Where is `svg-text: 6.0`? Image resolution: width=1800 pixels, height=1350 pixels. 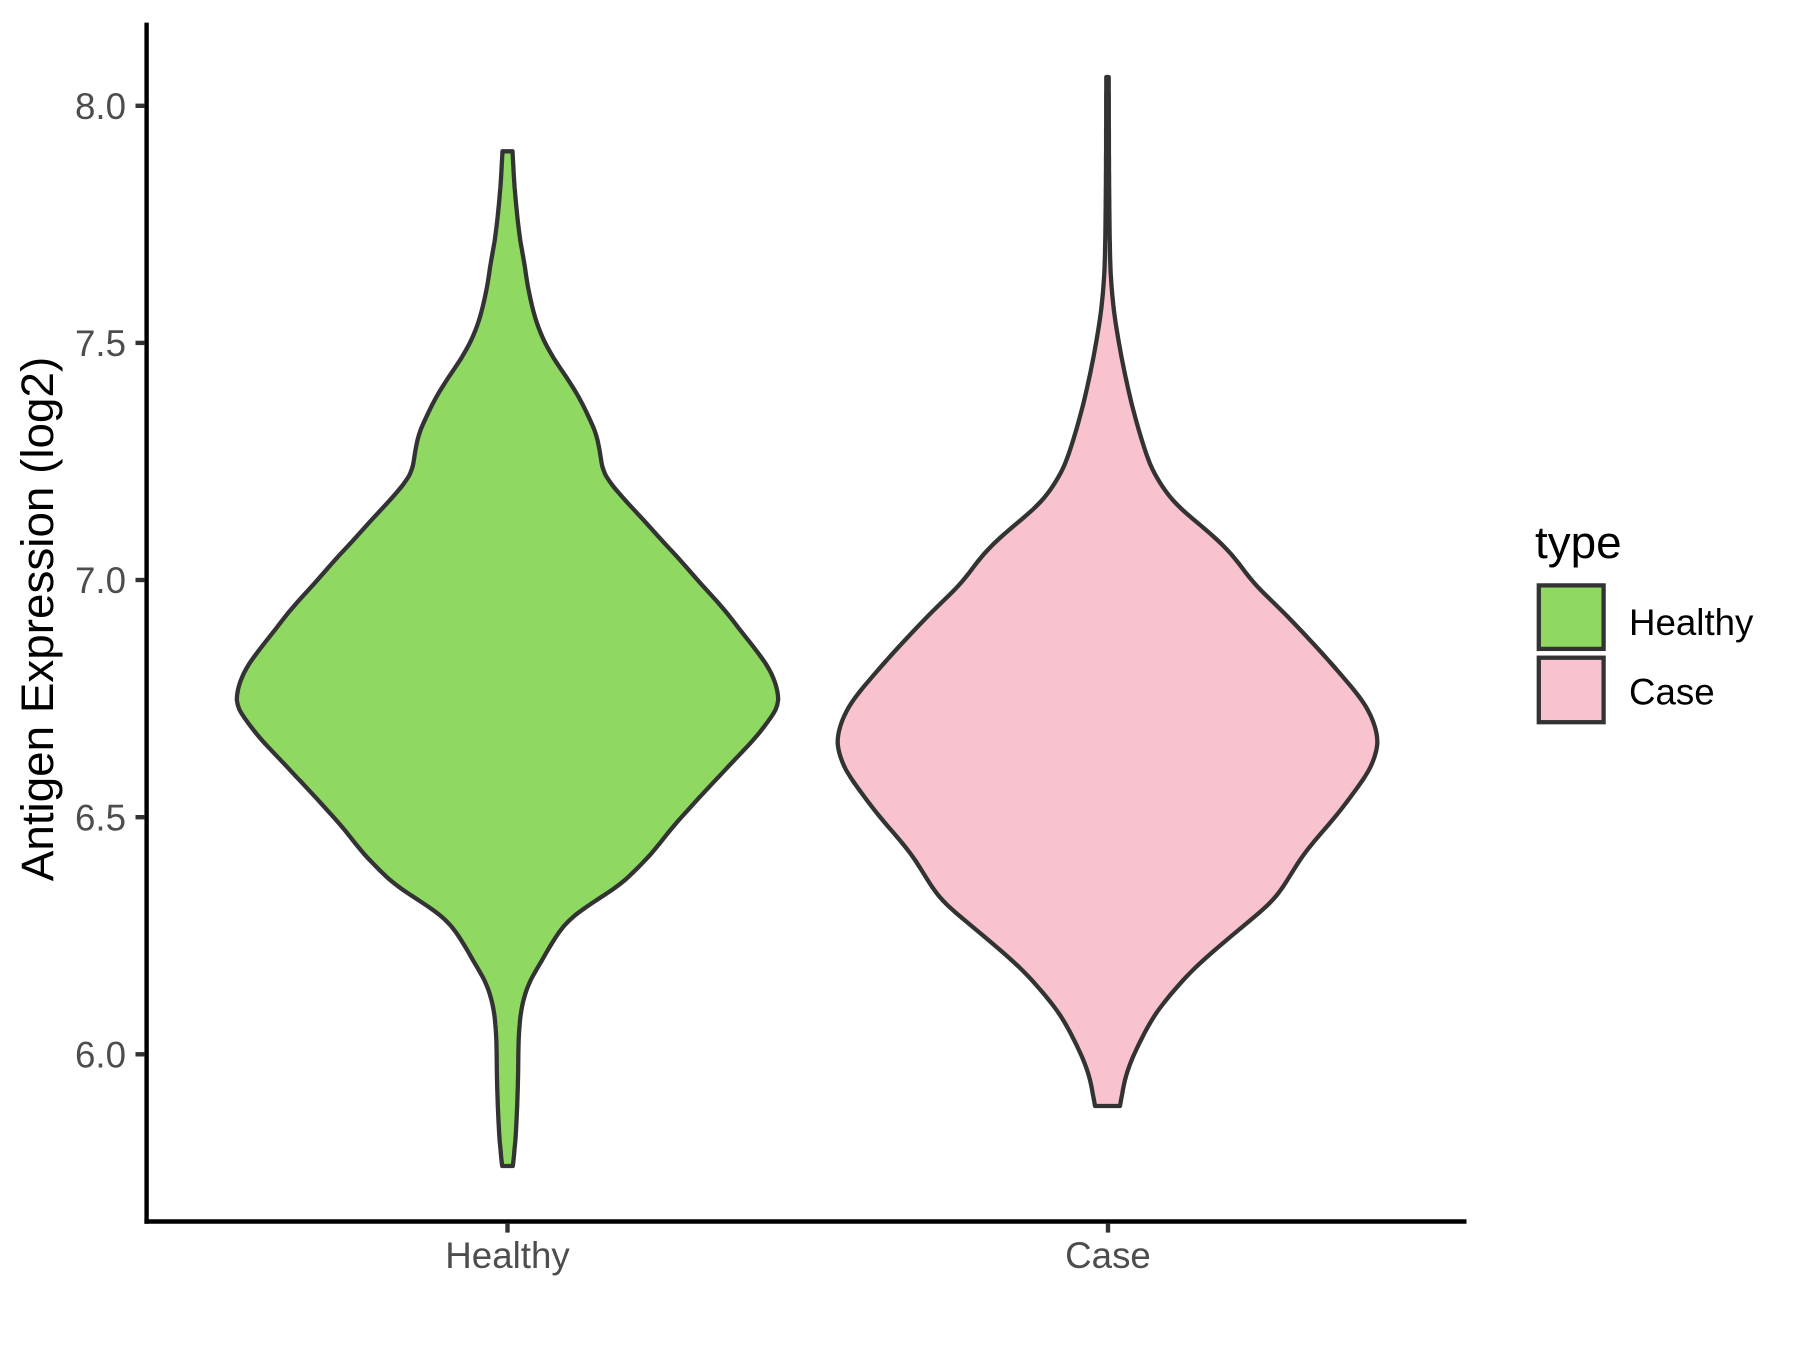
svg-text: 6.0 is located at coordinates (100, 1055).